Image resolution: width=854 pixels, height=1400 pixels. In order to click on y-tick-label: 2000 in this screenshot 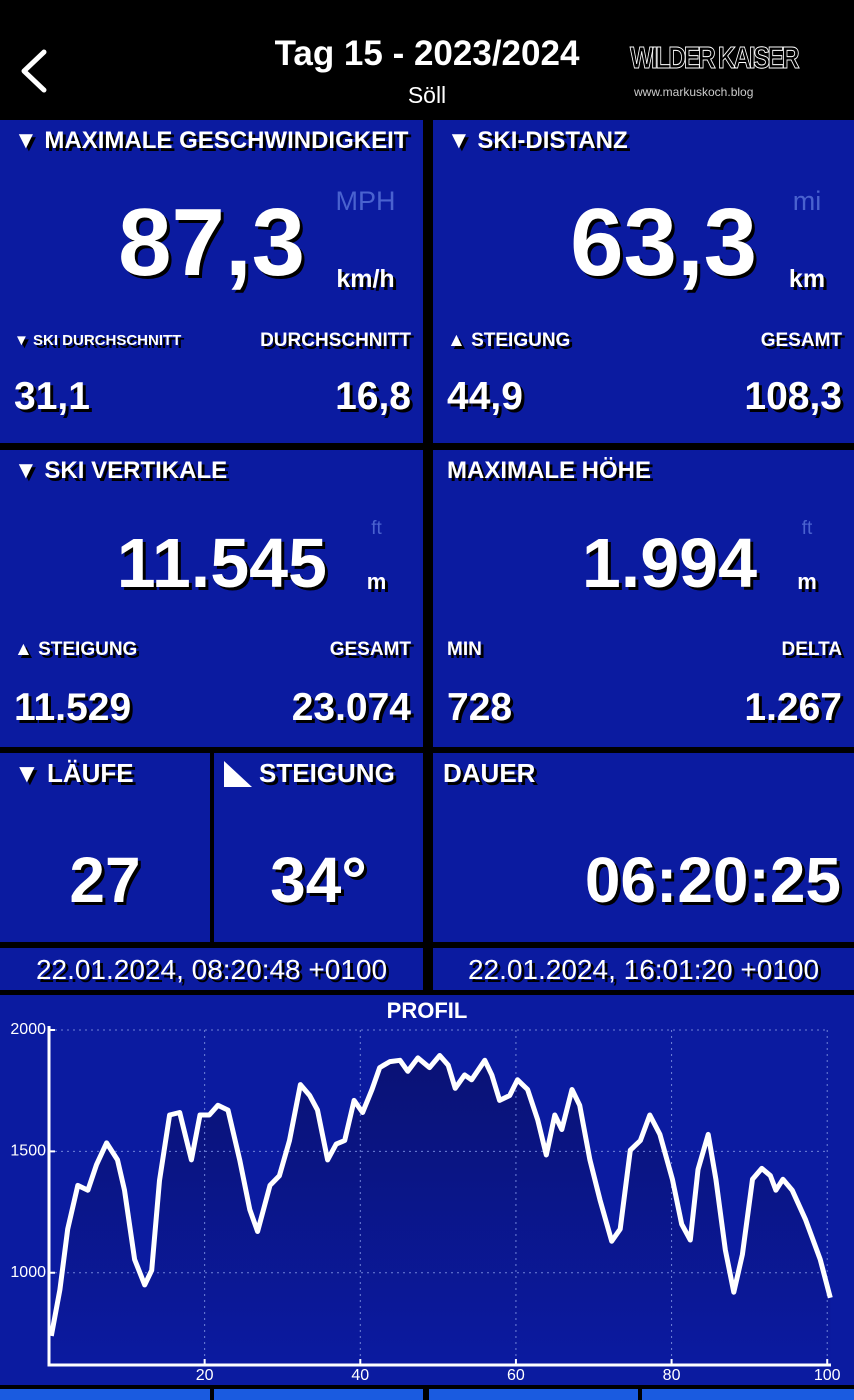, I will do `click(28, 1029)`.